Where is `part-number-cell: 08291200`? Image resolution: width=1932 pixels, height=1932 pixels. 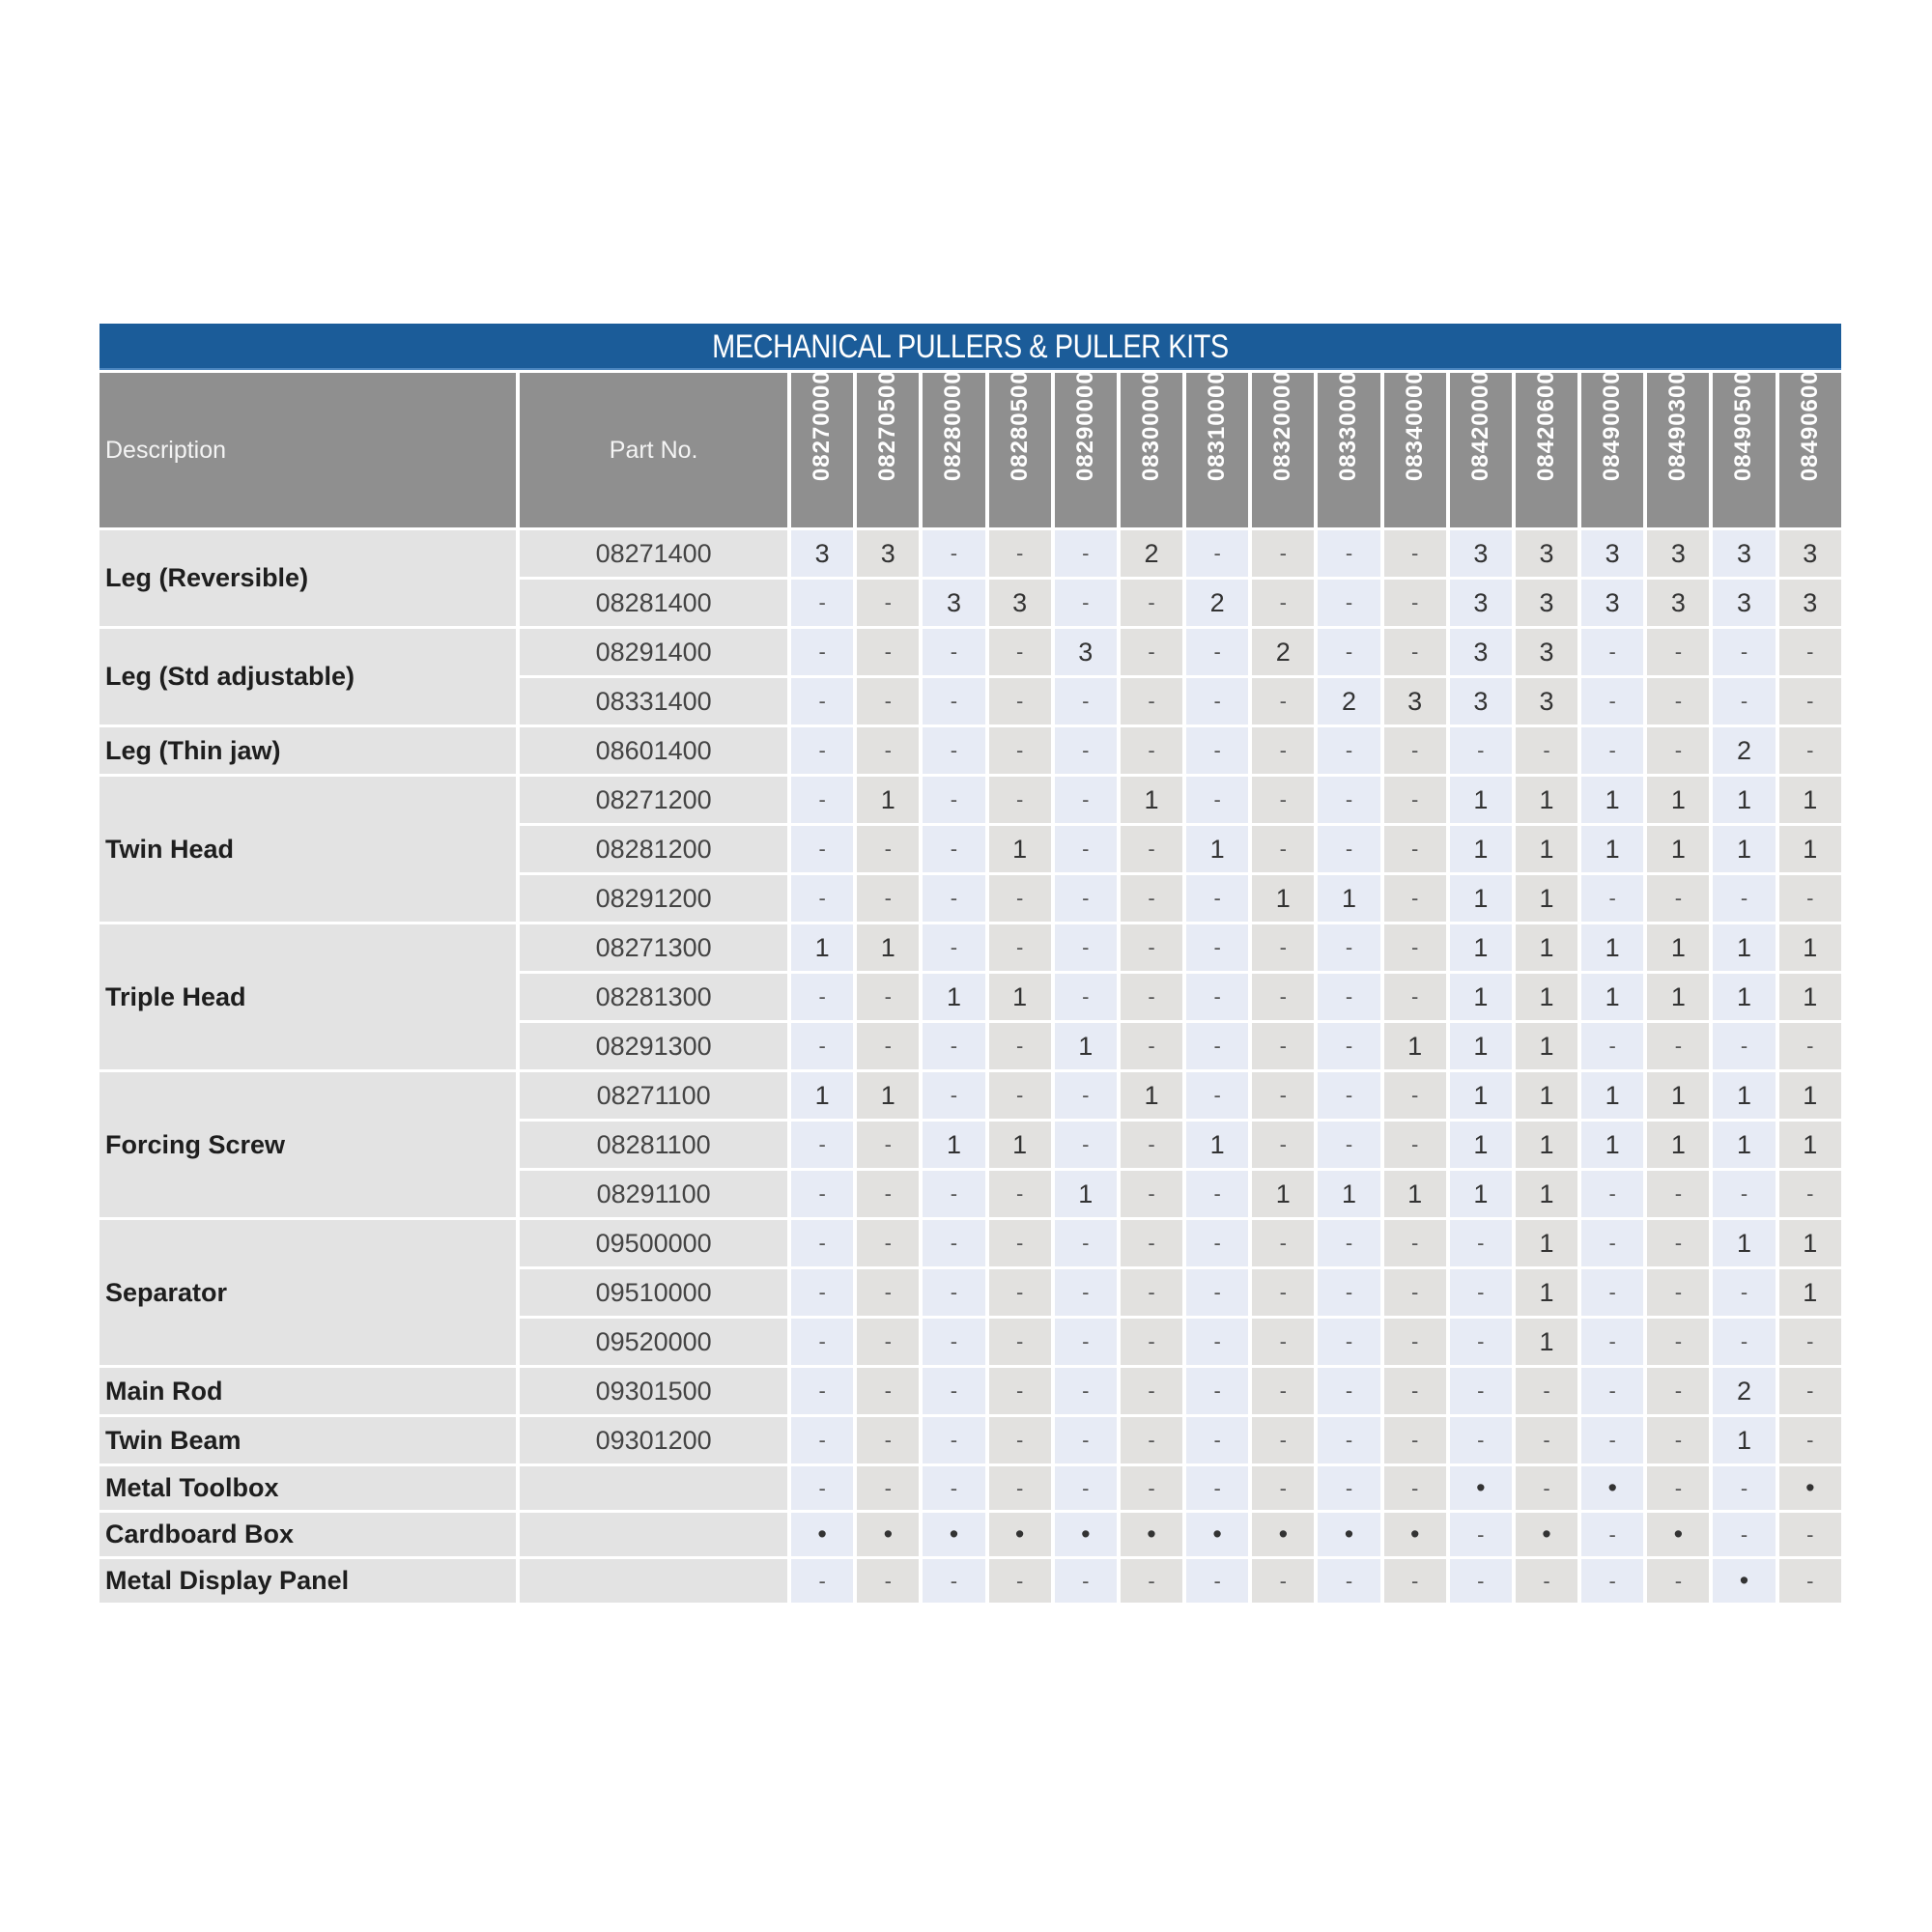
part-number-cell: 08291200 is located at coordinates (654, 898).